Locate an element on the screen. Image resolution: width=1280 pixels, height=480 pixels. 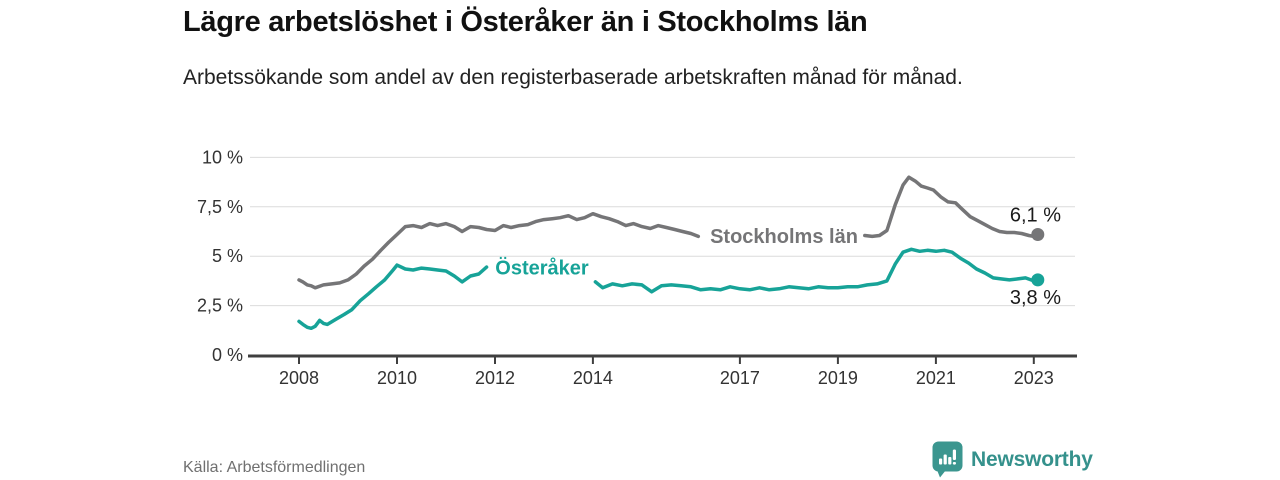
y-axis-tick-label: 0 % is located at coordinates (227, 355).